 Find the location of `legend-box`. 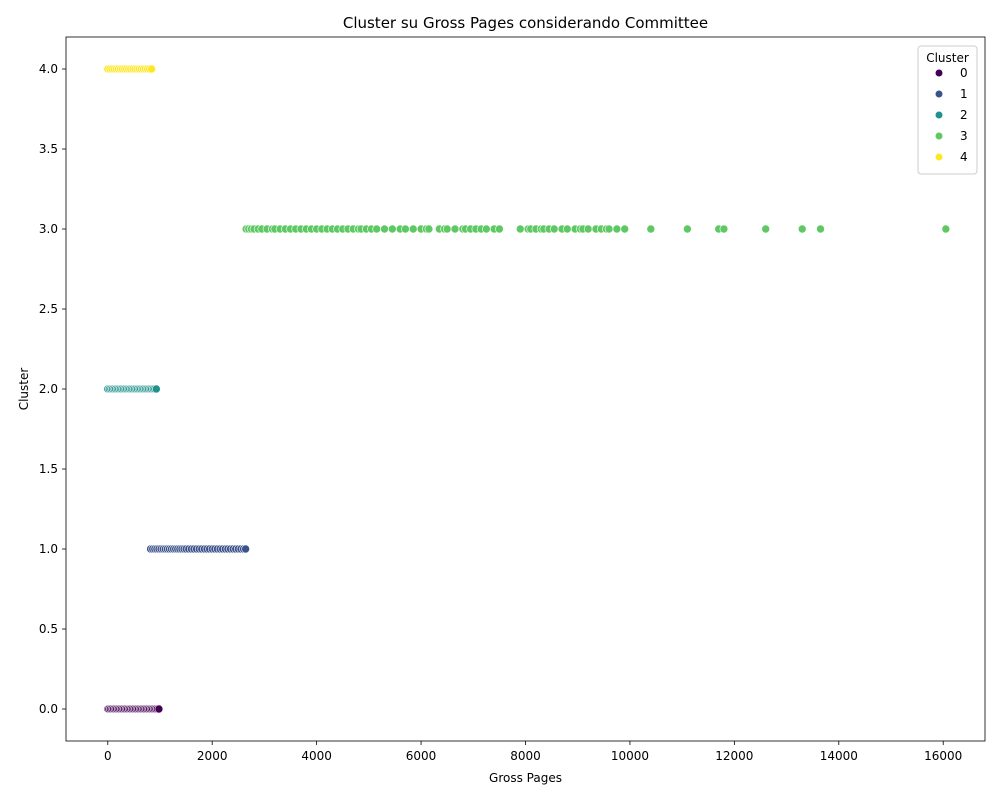

legend-box is located at coordinates (947, 110).